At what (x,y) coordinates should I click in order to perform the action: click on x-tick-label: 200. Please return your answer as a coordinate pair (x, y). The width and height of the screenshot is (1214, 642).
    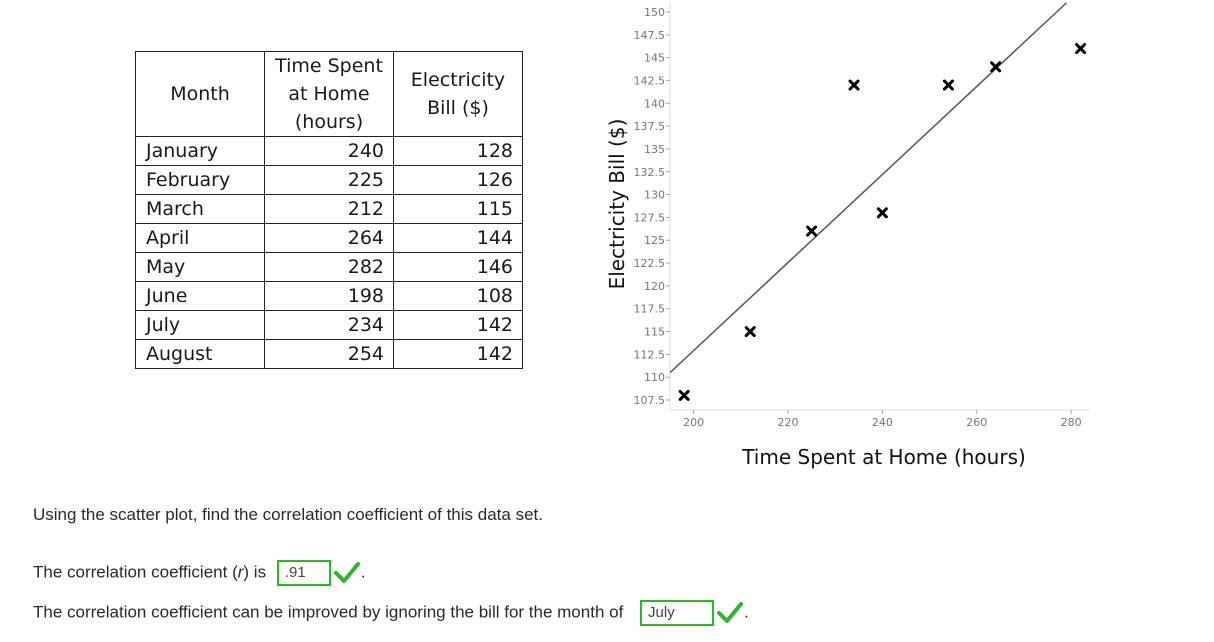
    Looking at the image, I should click on (693, 422).